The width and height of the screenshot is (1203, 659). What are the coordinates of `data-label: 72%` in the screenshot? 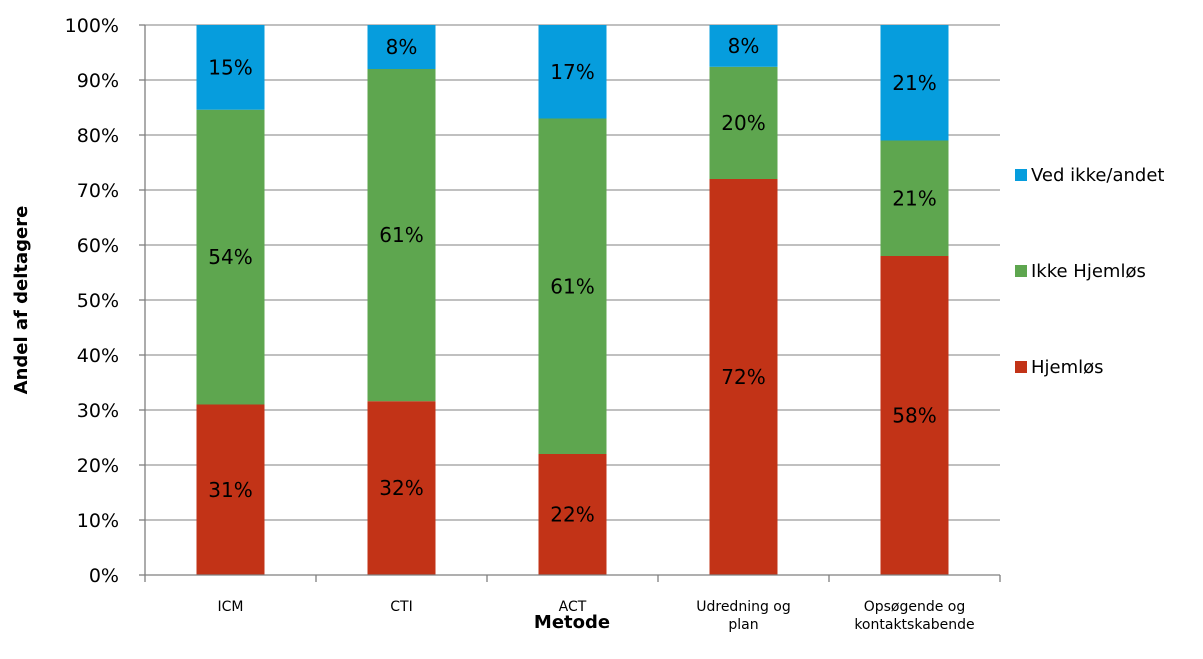 It's located at (743, 377).